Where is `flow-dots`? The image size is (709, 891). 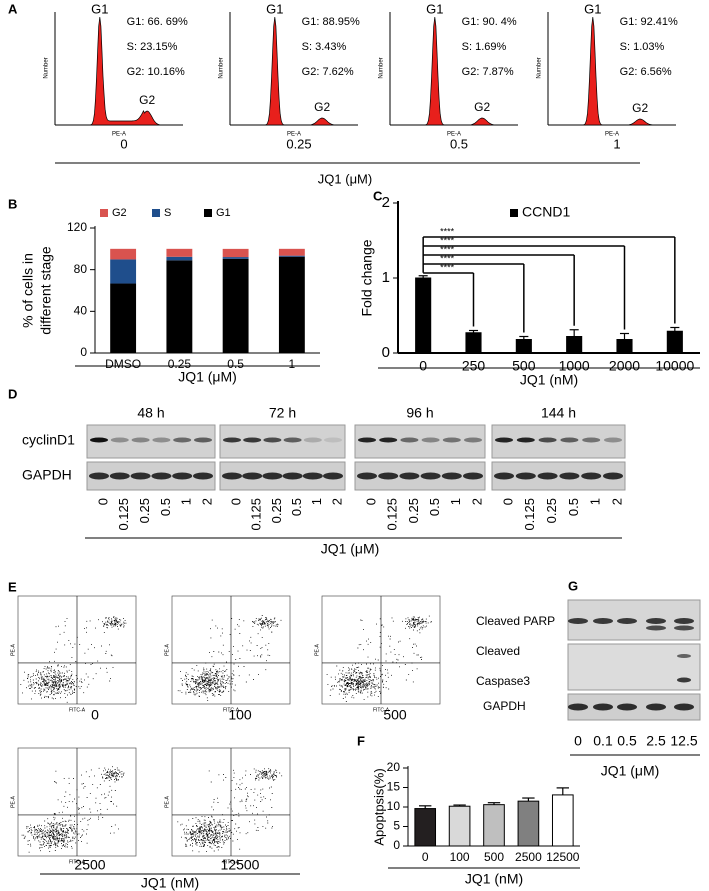 flow-dots is located at coordinates (73, 659).